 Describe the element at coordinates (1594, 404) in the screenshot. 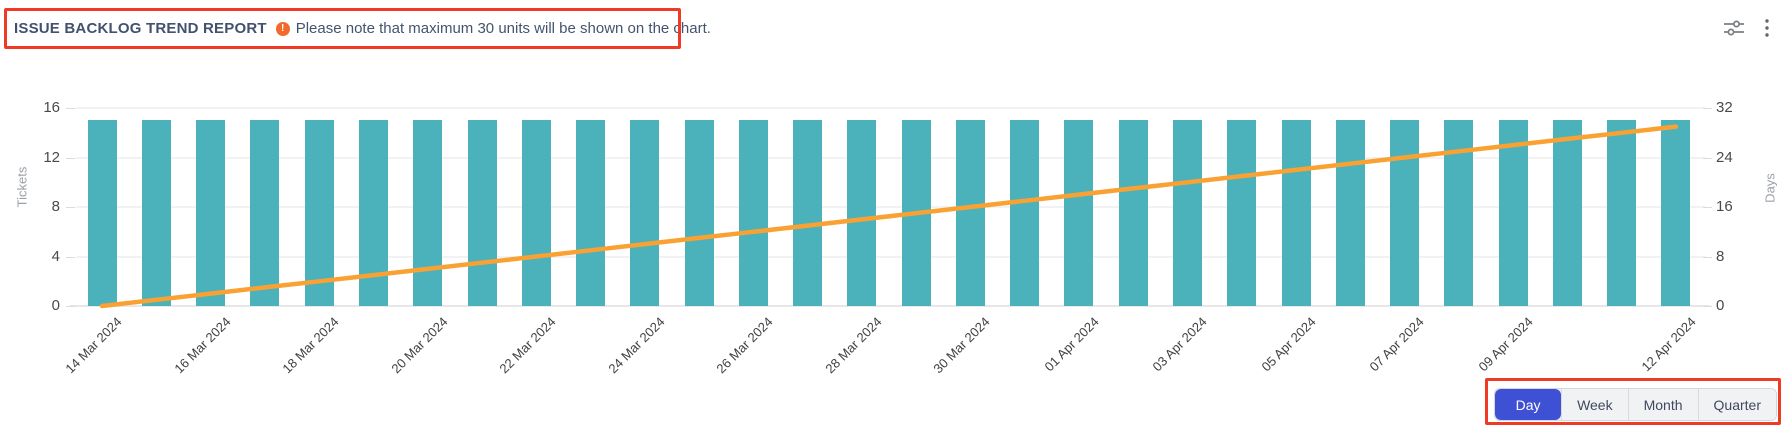

I see `toggle-week: Week` at that location.